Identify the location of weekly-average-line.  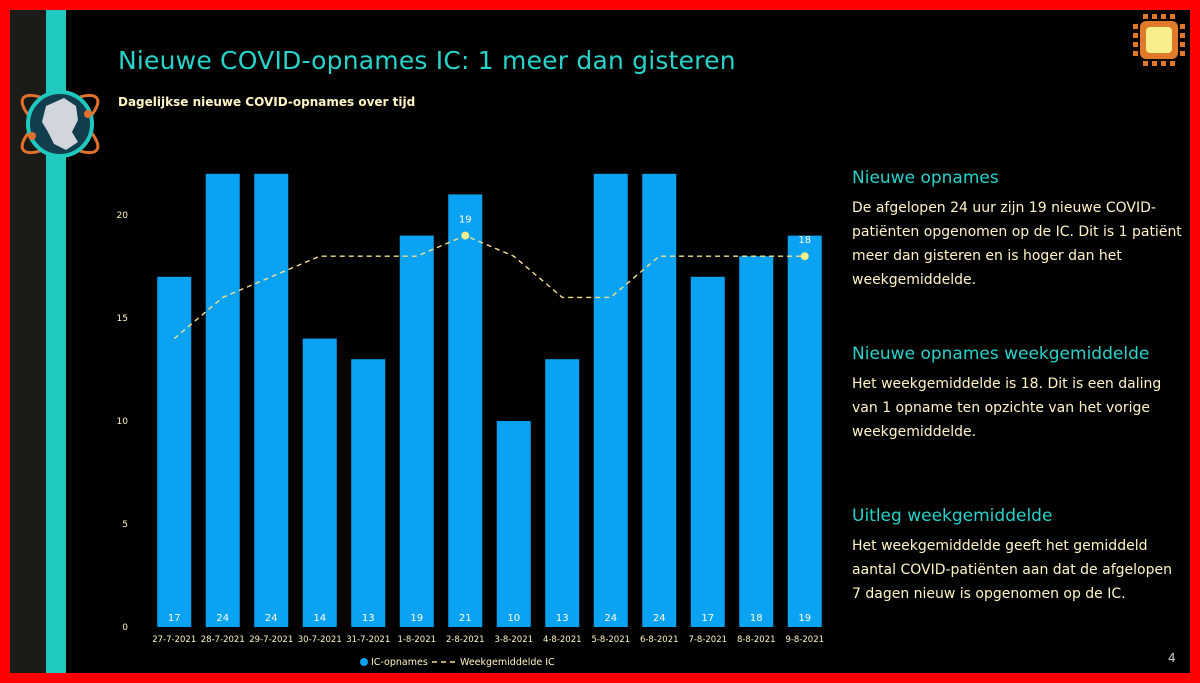
(489, 287).